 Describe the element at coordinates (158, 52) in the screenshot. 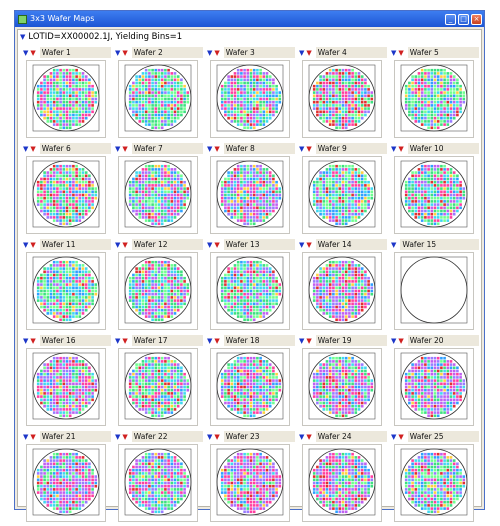

I see `wafer-header: ▼ ▼ Wafer 2` at that location.